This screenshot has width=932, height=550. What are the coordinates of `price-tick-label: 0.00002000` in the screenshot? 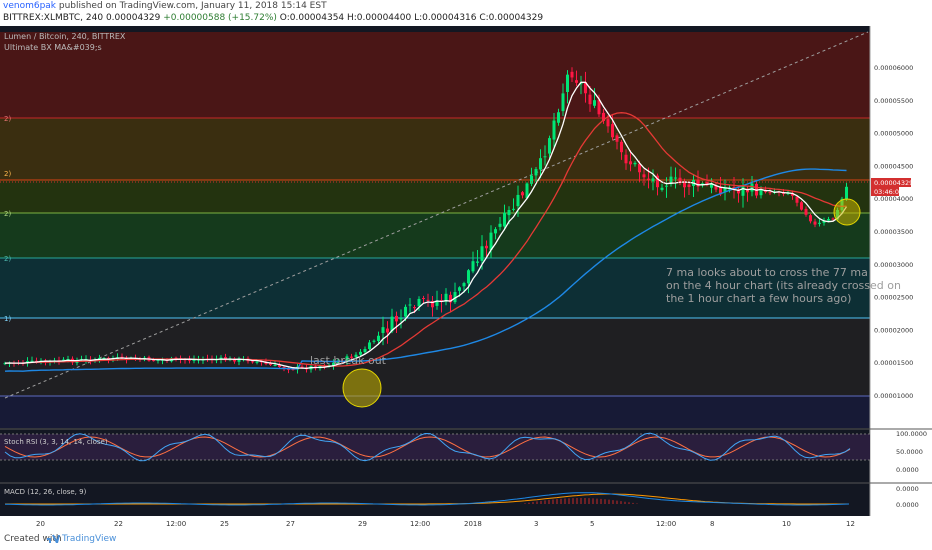 It's located at (893, 330).